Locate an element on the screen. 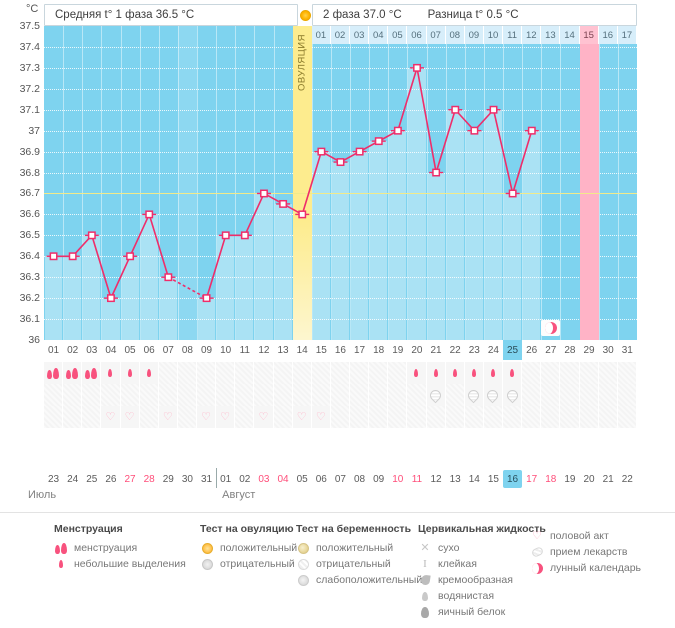 The height and width of the screenshot is (628, 675). calendar-date-cell: 31 is located at coordinates (207, 479).